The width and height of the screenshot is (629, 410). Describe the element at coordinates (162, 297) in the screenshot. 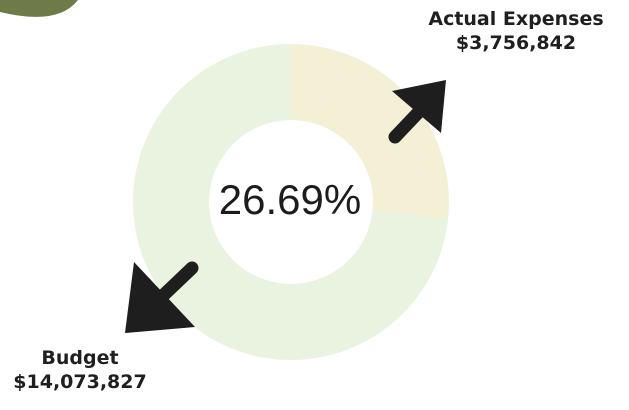

I see `arrow-down-left-icon` at that location.